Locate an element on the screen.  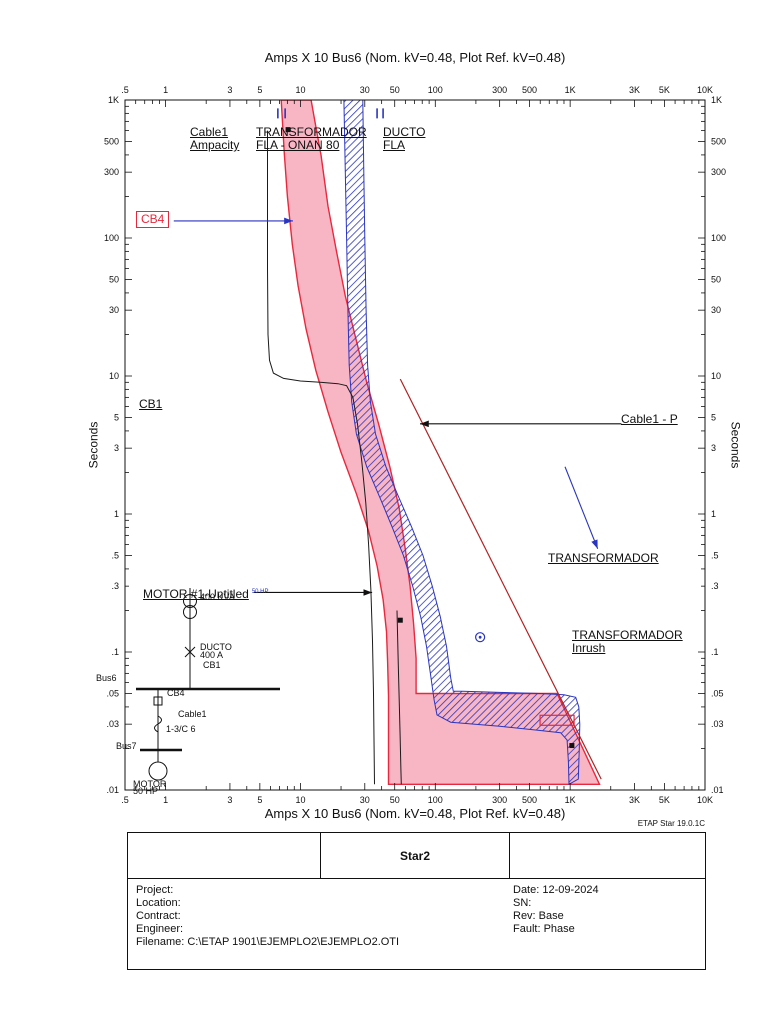
tb-location: Location: is located at coordinates (158, 903).